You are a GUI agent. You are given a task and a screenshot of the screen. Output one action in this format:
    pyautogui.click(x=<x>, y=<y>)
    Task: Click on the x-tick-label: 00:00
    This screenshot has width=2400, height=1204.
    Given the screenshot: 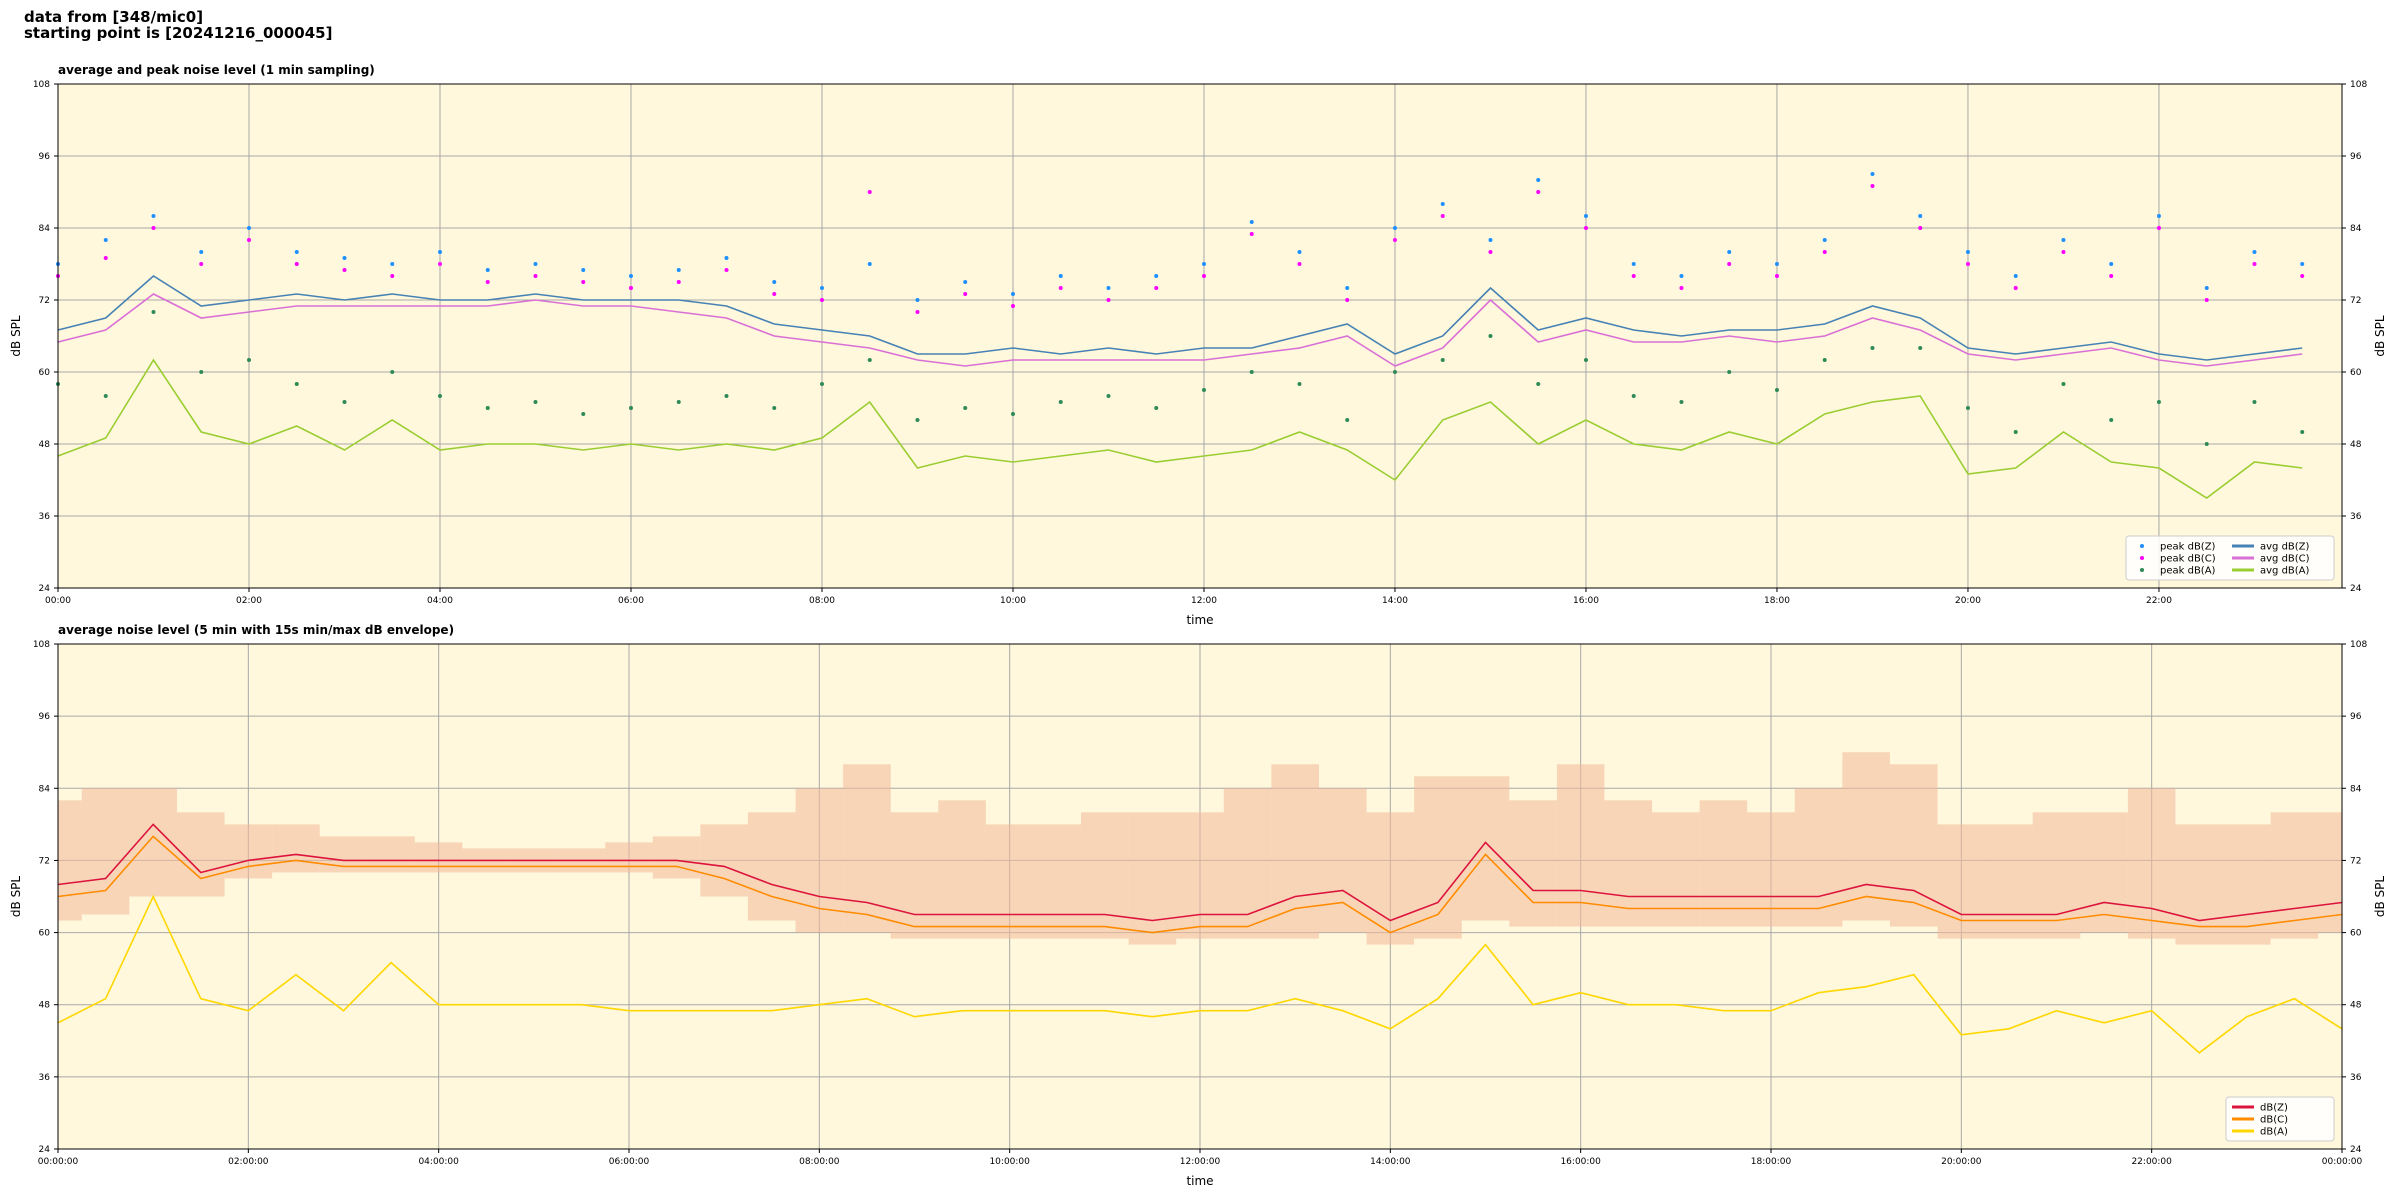 What is the action you would take?
    pyautogui.click(x=58, y=601)
    